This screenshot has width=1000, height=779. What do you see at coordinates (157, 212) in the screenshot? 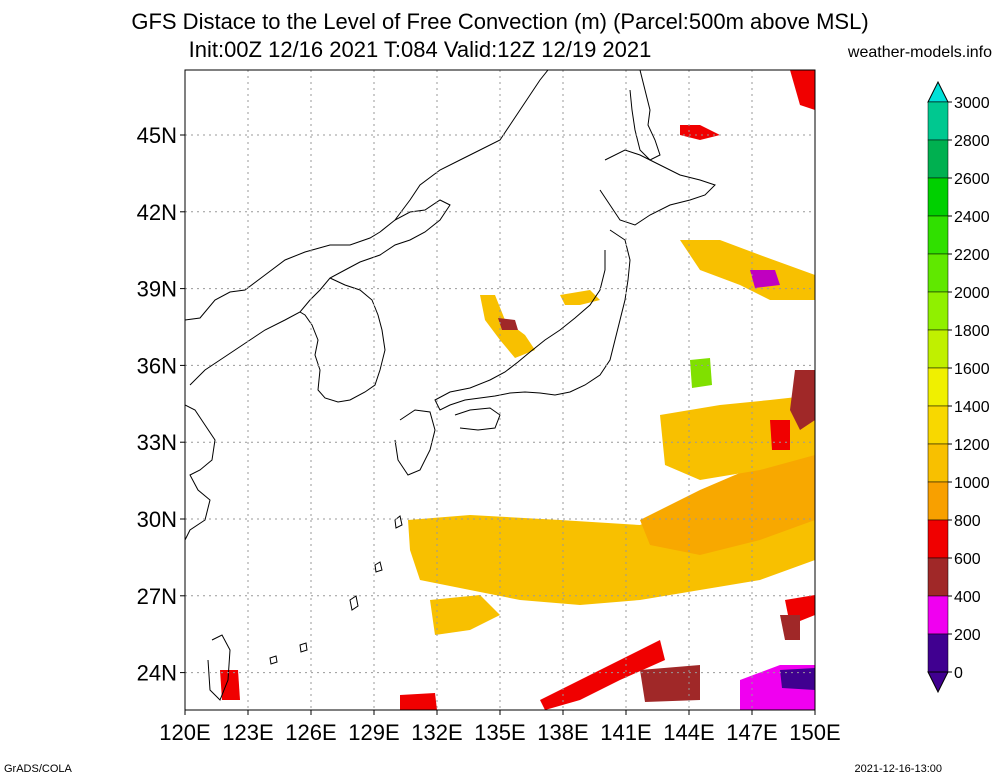
I see `lat-tick-label: 42N` at bounding box center [157, 212].